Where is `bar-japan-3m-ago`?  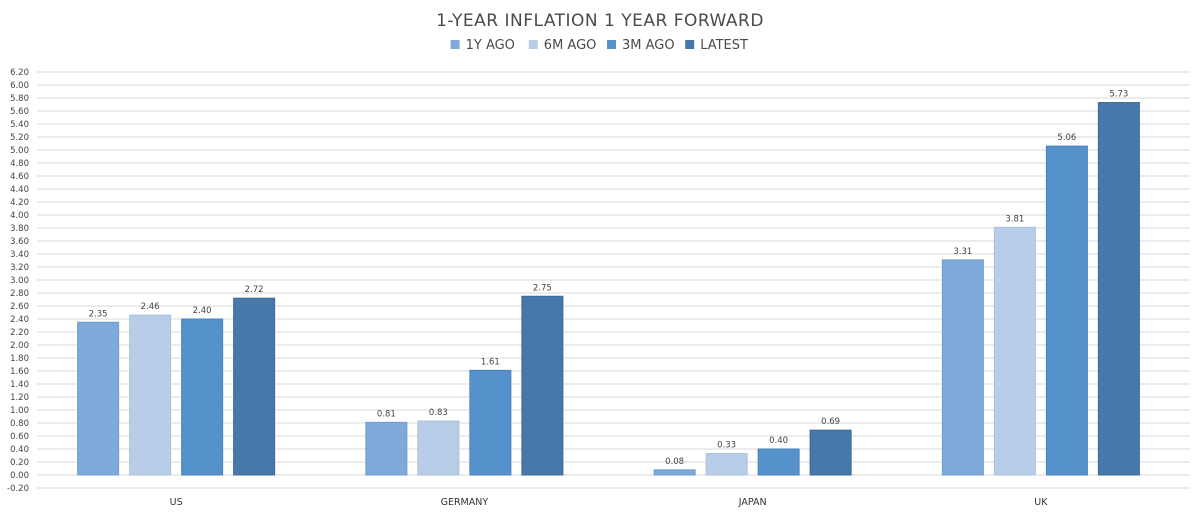
bar-japan-3m-ago is located at coordinates (778, 462).